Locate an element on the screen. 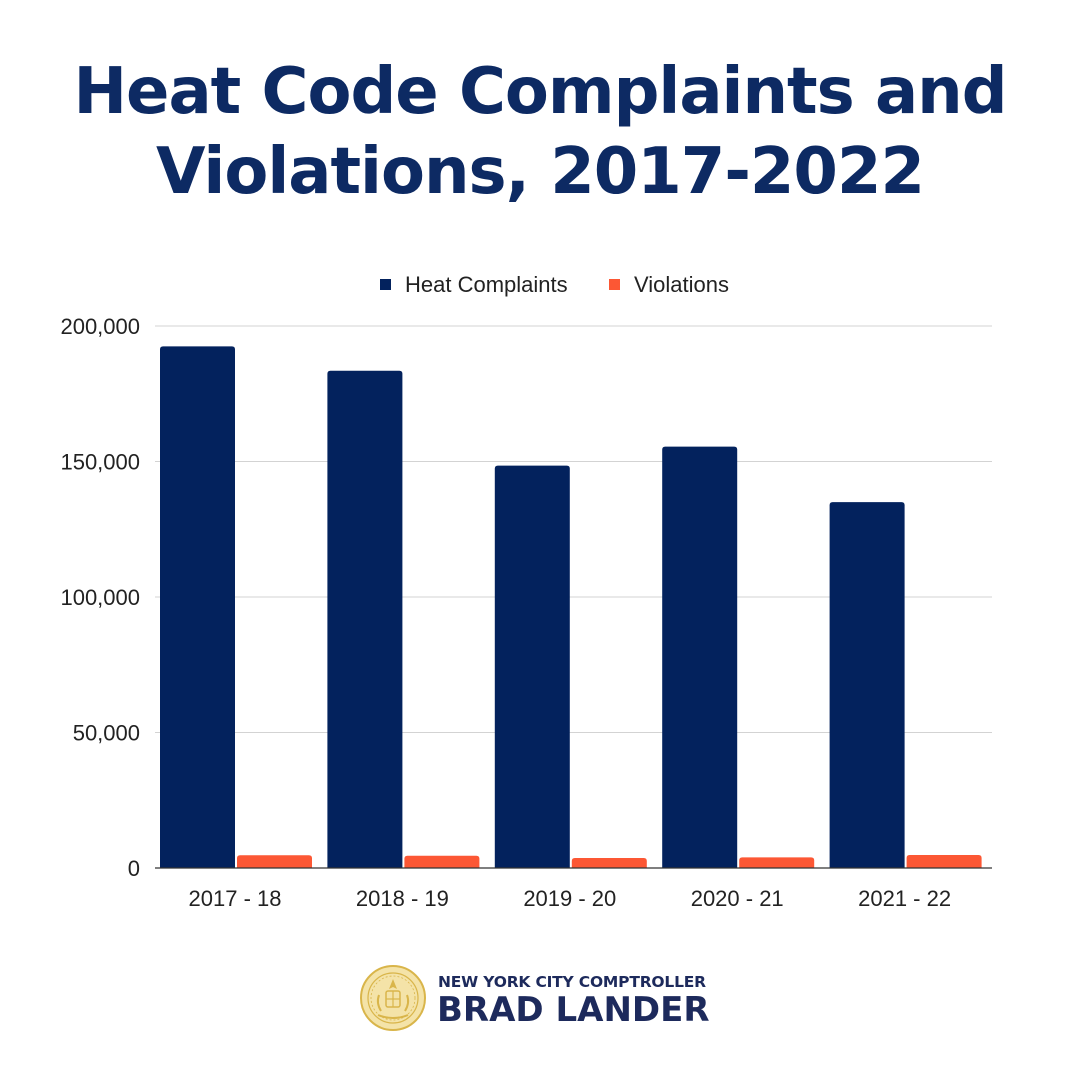  x-tick-label: 2021 - 22 is located at coordinates (904, 898).